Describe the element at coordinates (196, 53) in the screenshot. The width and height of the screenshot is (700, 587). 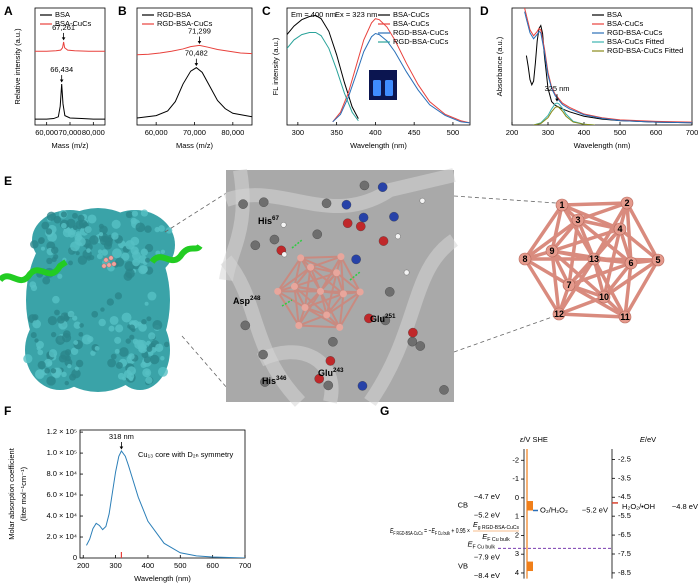
I see `peak-label: 70,482` at that location.